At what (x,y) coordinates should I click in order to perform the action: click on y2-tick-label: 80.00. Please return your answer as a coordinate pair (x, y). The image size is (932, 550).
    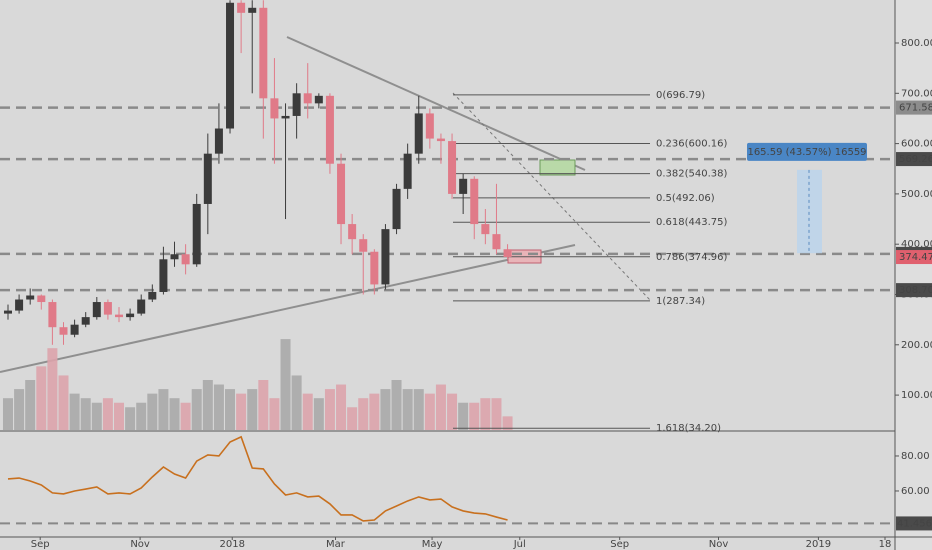
    Looking at the image, I should click on (915, 456).